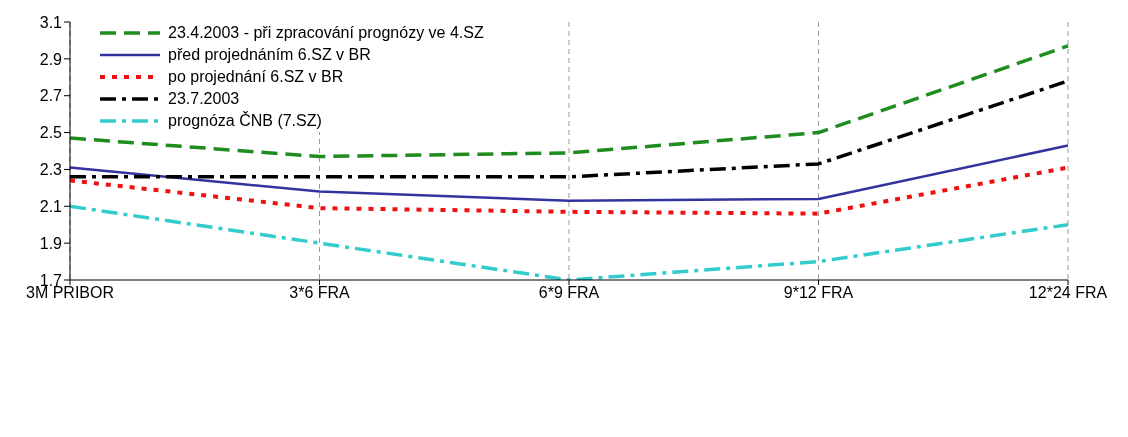  I want to click on line-series, so click(569, 173).